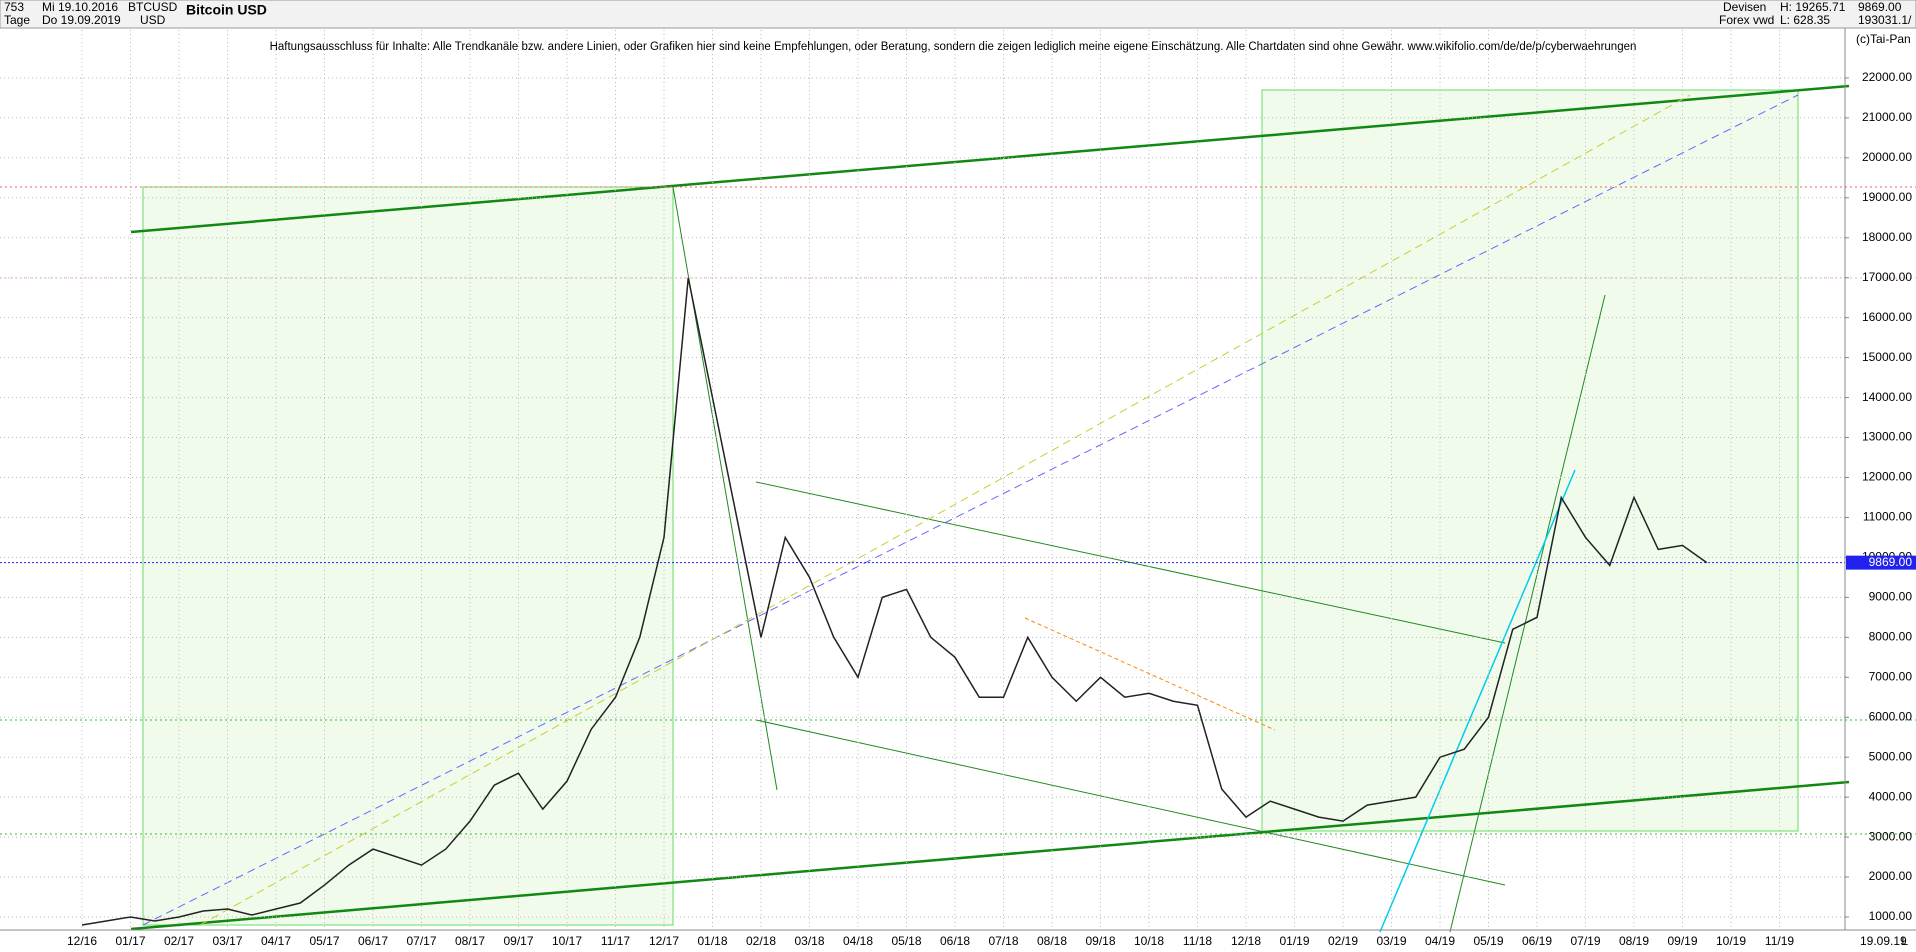 This screenshot has width=1916, height=952. Describe the element at coordinates (1891, 597) in the screenshot. I see `y-tick-label: 9000.00` at that location.